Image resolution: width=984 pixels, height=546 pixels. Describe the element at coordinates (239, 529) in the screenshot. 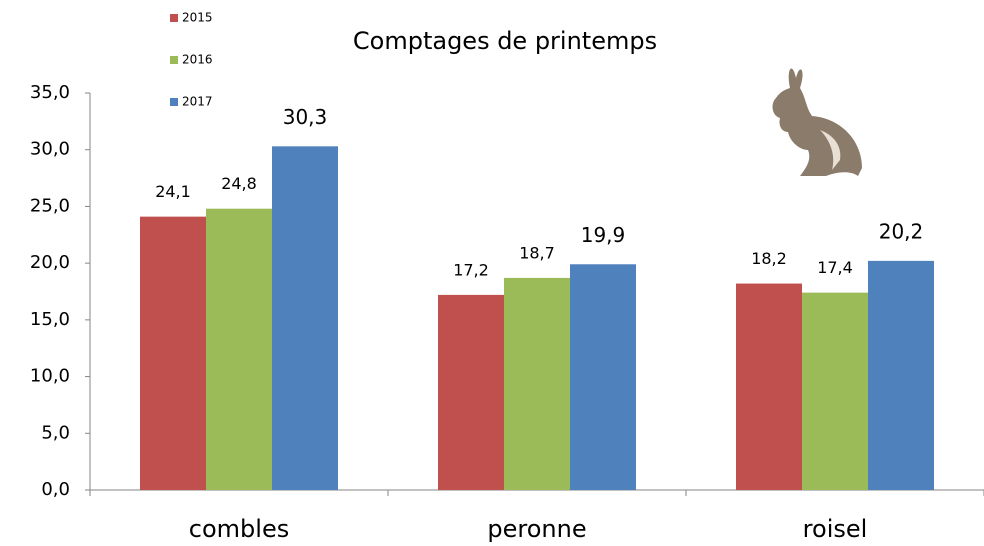

I see `x-tick-label: combles` at that location.